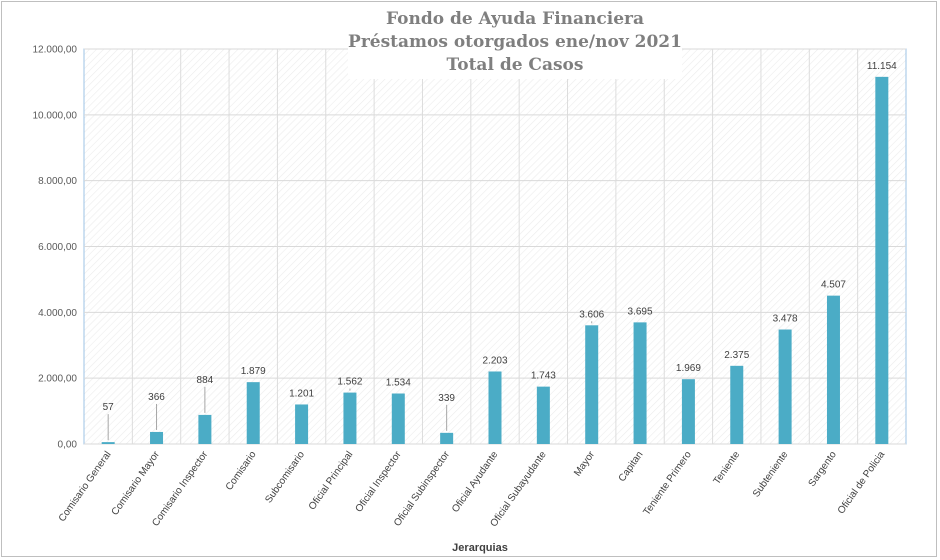 Image resolution: width=940 pixels, height=560 pixels. I want to click on category-label: Subteniente, so click(771, 474).